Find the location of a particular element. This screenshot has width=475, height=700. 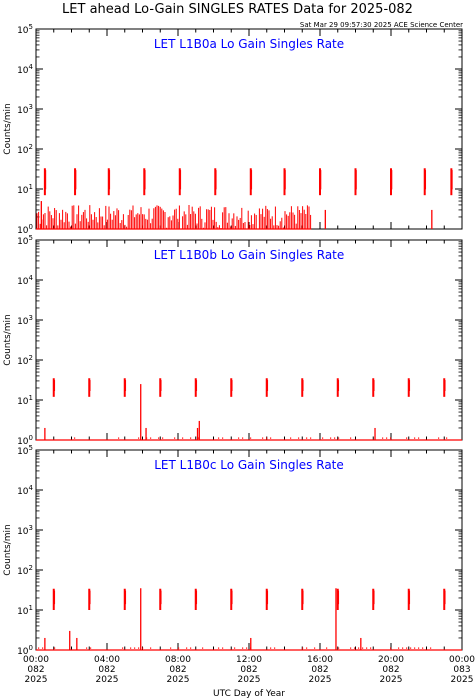

panel-title: LET L1B0c Lo Gain Singles Rate is located at coordinates (249, 465).